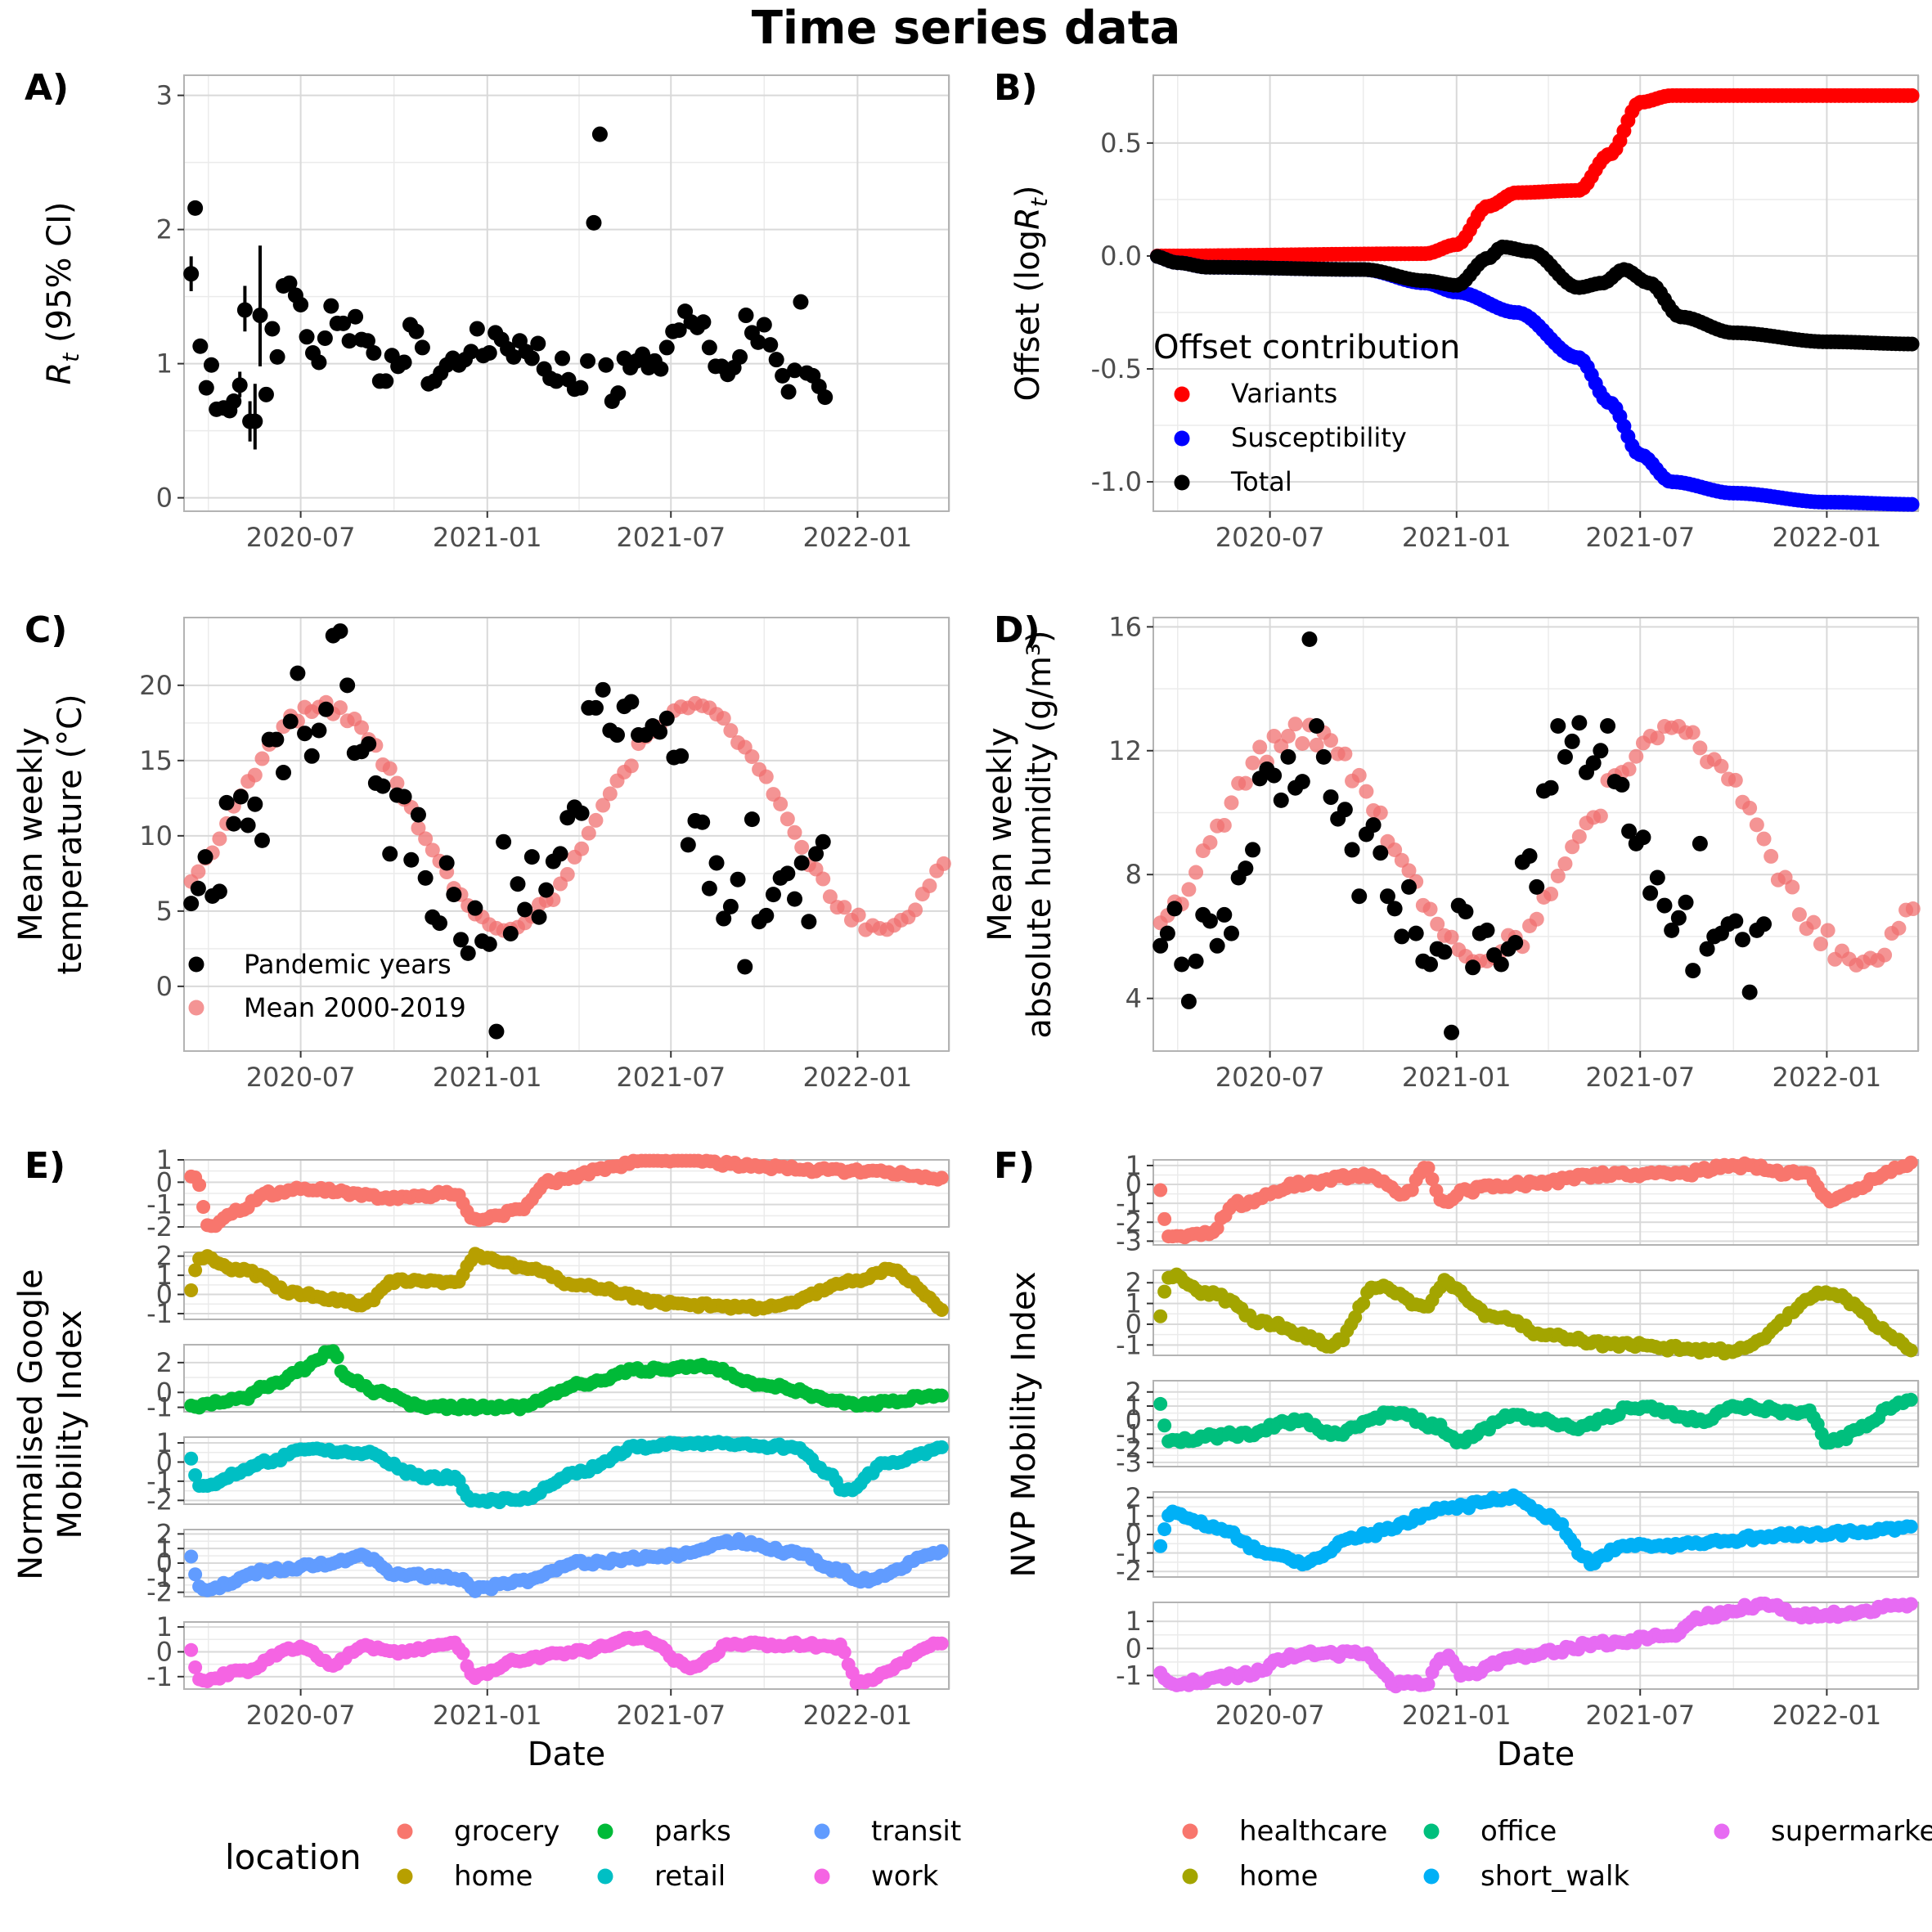  What do you see at coordinates (51, 834) in the screenshot?
I see `panel-c-y-title: Mean weekly temperature (°C)` at bounding box center [51, 834].